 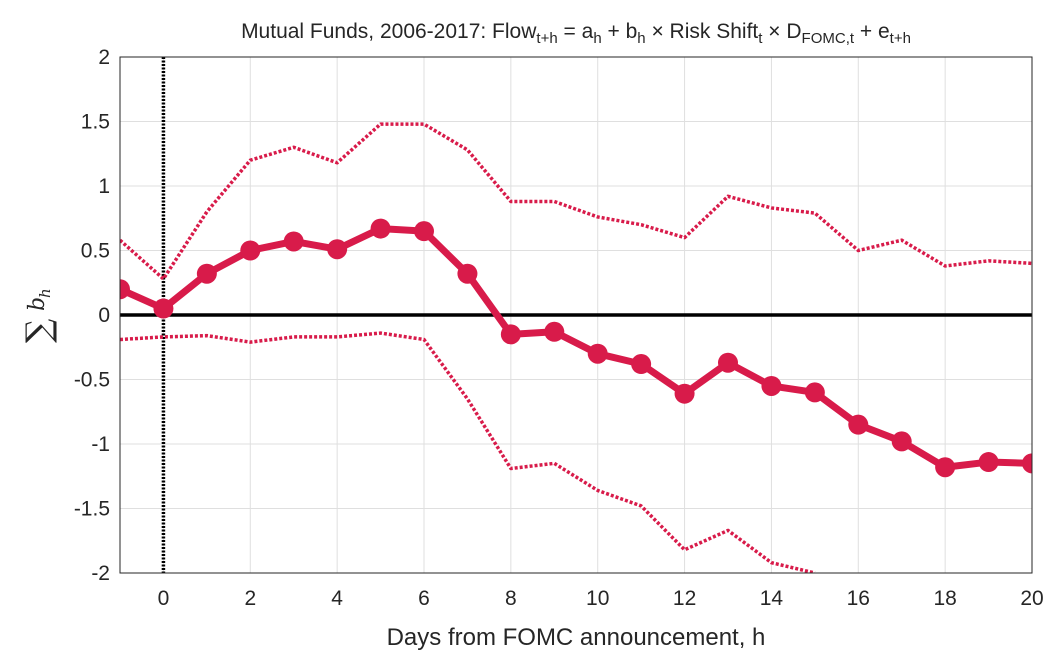 What do you see at coordinates (95, 122) in the screenshot?
I see `y-tick-label: 1.5` at bounding box center [95, 122].